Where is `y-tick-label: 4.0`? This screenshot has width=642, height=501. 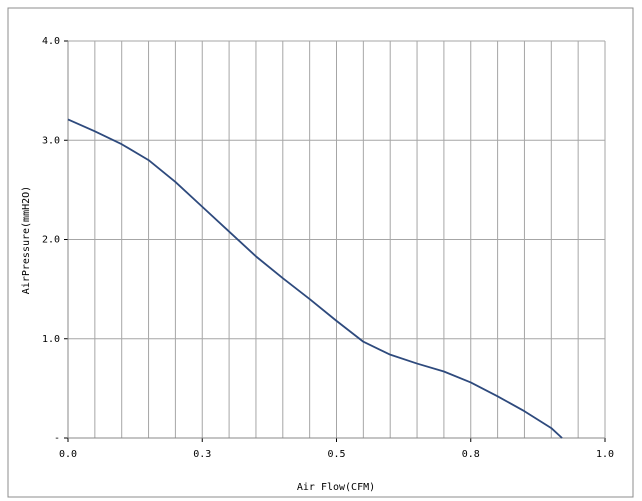
y-tick-label: 4.0 is located at coordinates (51, 41).